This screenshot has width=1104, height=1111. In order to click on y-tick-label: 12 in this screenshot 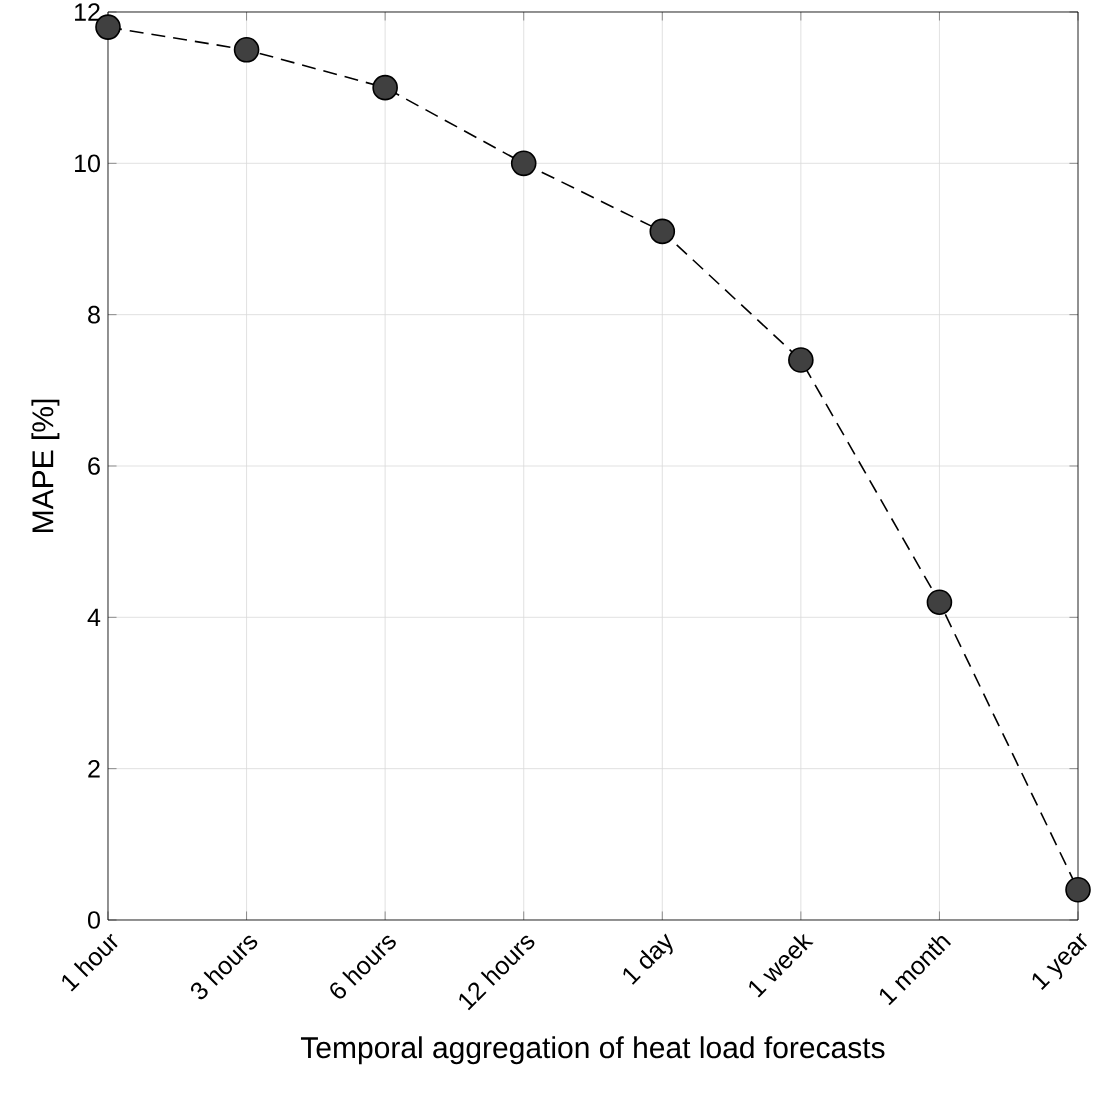, I will do `click(87, 12)`.